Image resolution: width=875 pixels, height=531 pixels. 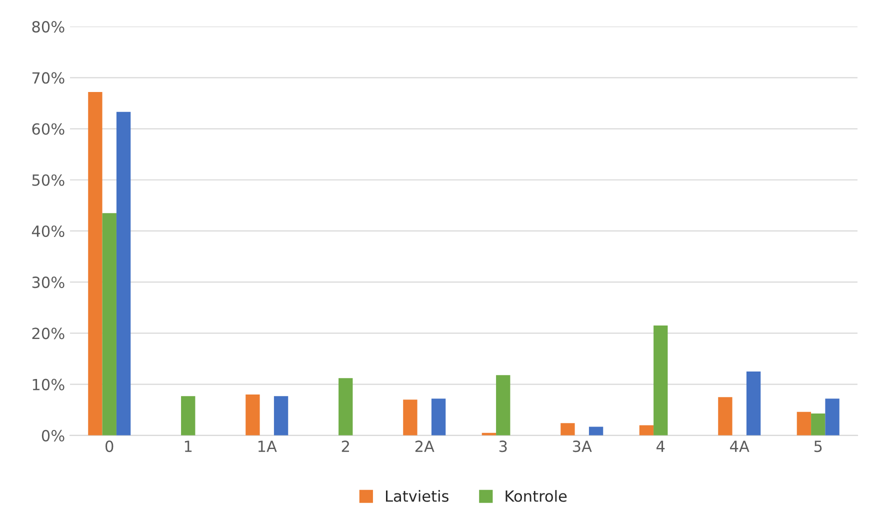 What do you see at coordinates (48, 129) in the screenshot?
I see `y-tick-label: 60%` at bounding box center [48, 129].